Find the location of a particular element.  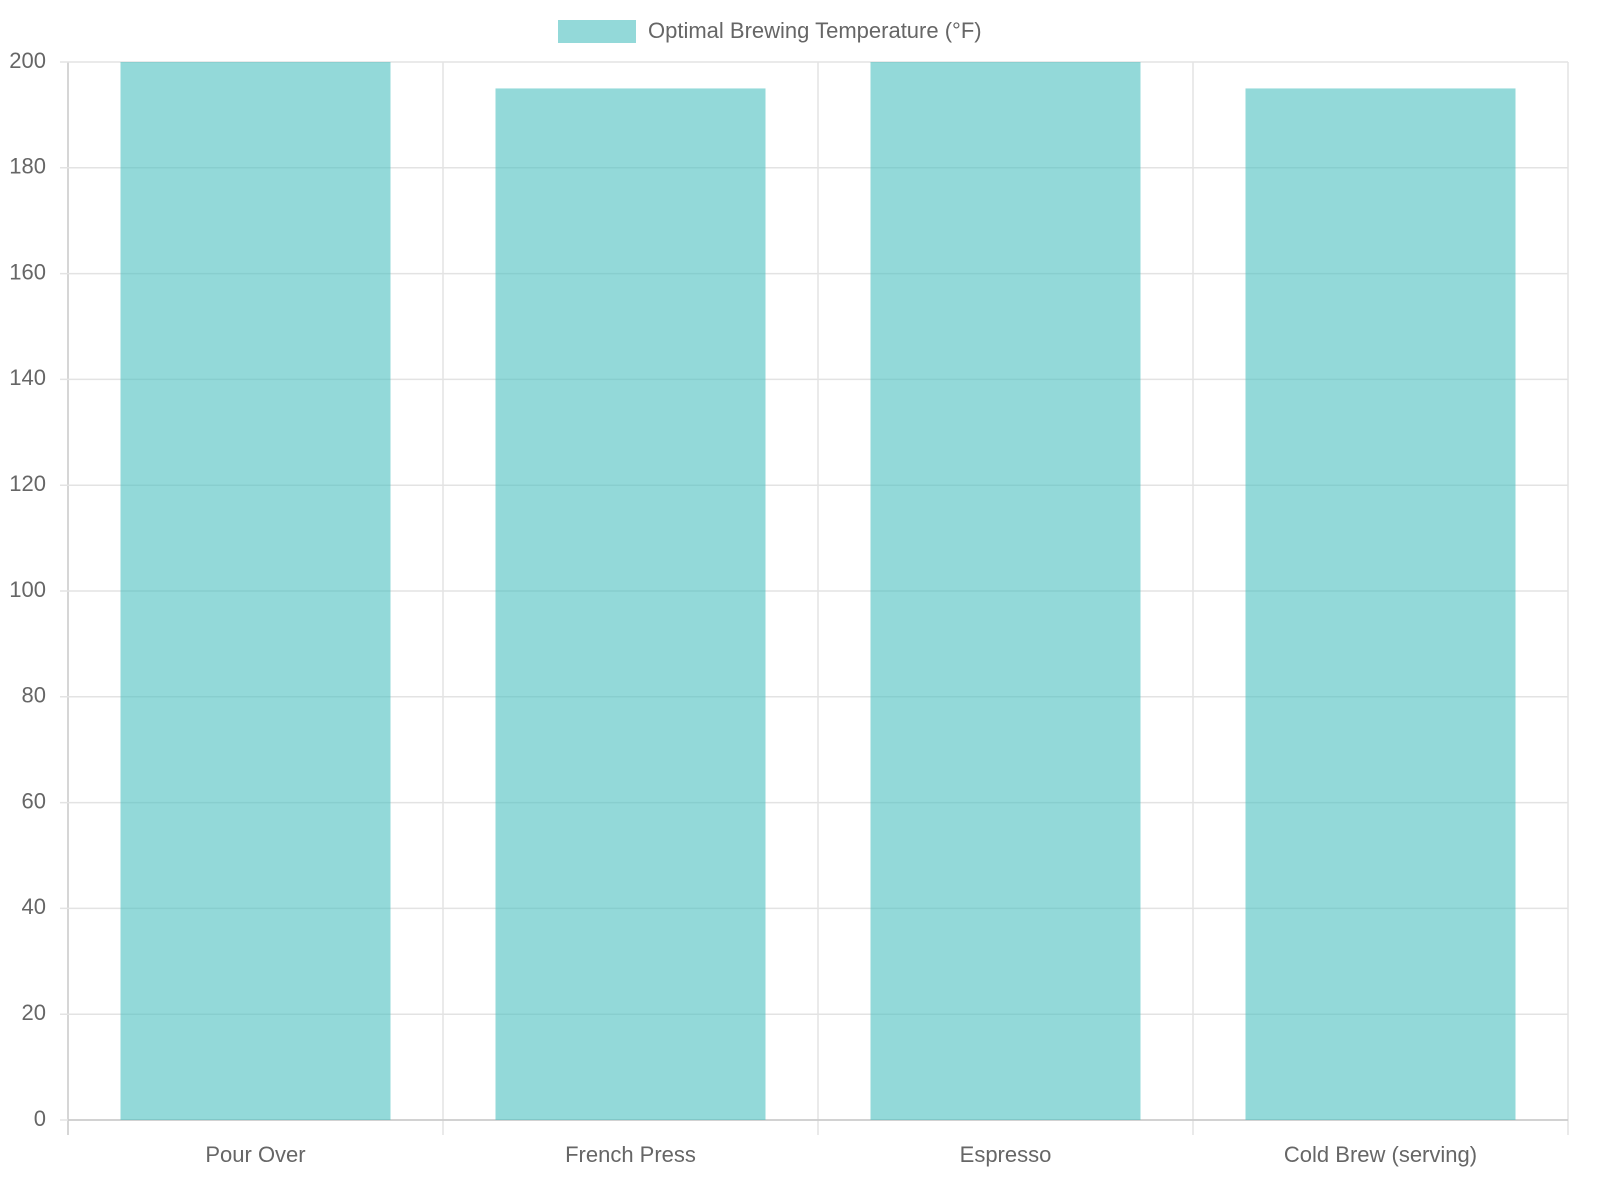

y-tick-label: 160 is located at coordinates (27, 271).